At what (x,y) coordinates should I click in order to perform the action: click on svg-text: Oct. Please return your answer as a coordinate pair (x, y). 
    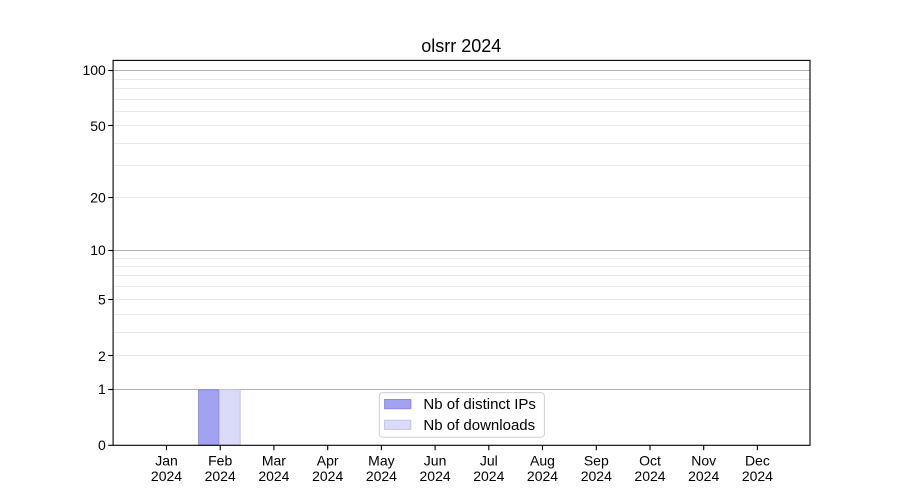
    Looking at the image, I should click on (650, 460).